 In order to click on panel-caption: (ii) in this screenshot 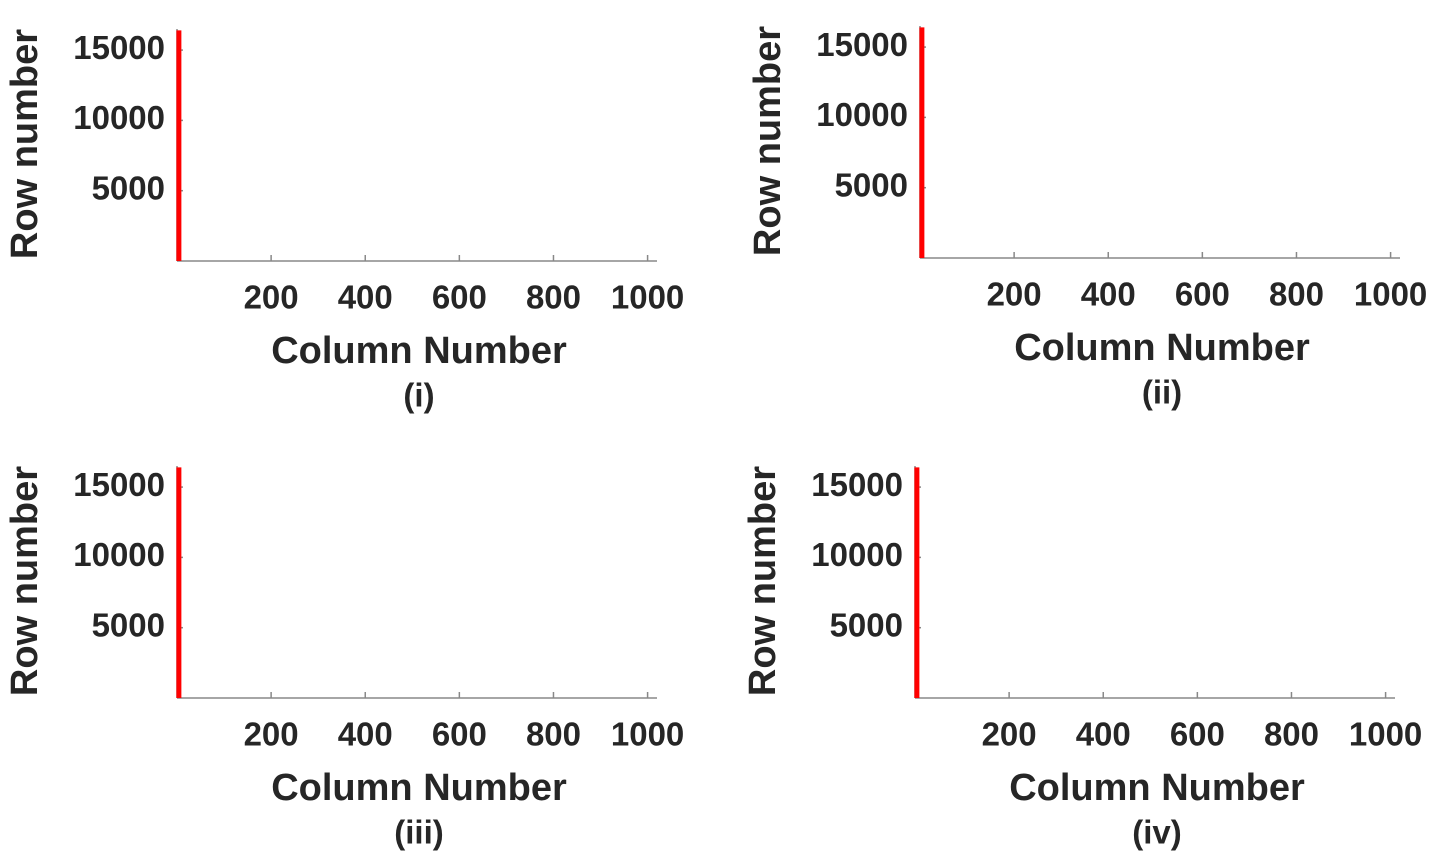, I will do `click(1162, 392)`.